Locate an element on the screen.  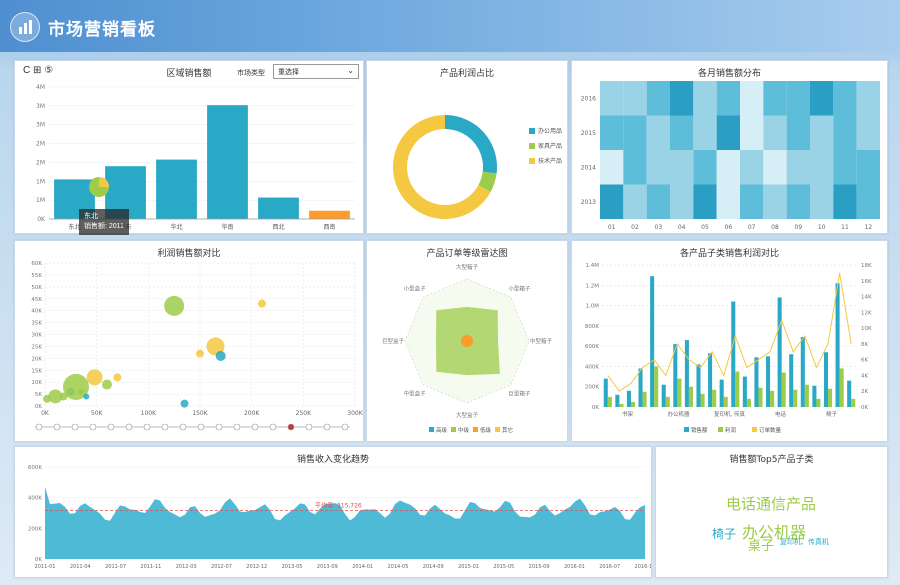
y2-tick-label: 8K is located at coordinates (864, 345).